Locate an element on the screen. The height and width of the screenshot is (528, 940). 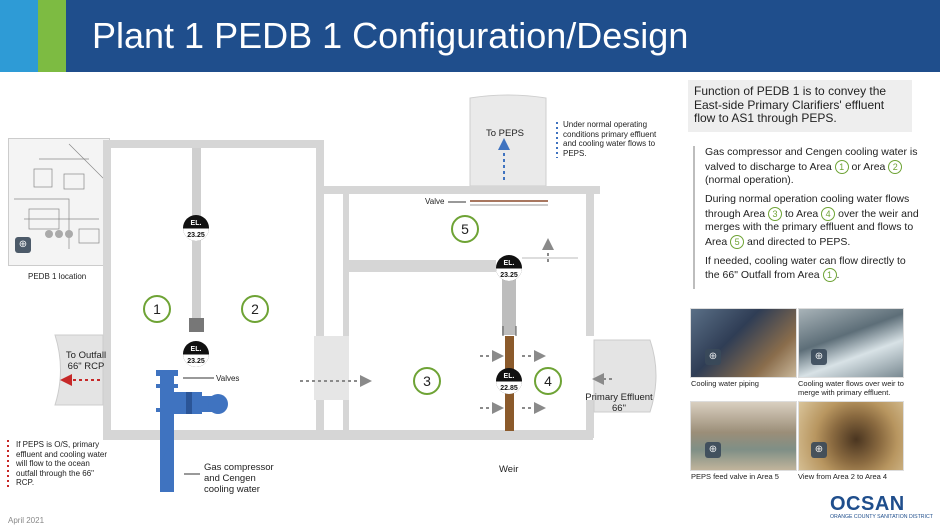
area-2-marker is located at coordinates (255, 309).